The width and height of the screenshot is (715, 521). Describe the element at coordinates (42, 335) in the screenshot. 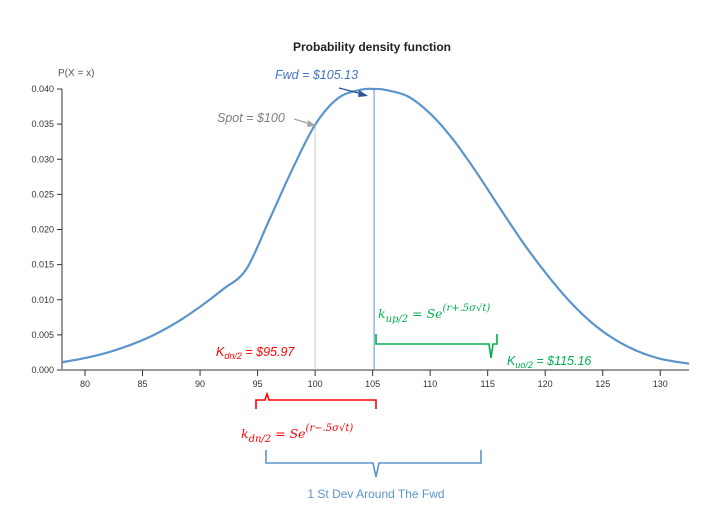

I see `y-tick-label: 0.005` at that location.